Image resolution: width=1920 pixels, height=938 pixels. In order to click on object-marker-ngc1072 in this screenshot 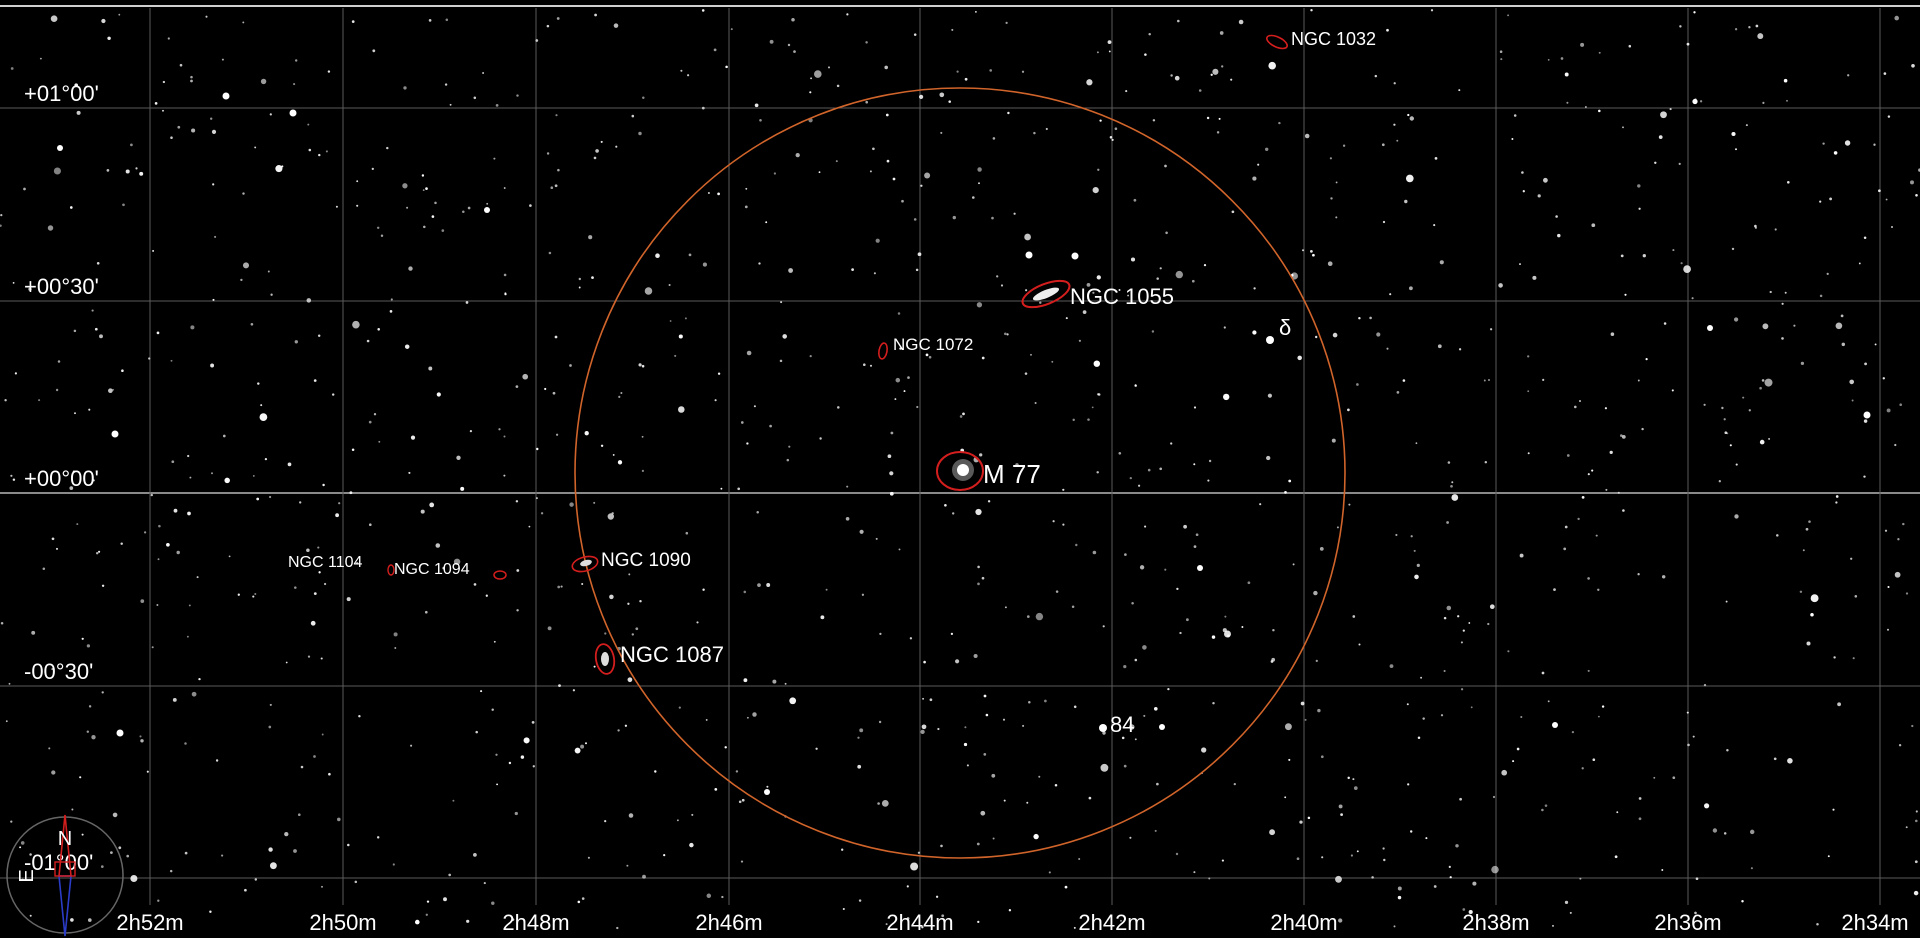, I will do `click(883, 351)`.